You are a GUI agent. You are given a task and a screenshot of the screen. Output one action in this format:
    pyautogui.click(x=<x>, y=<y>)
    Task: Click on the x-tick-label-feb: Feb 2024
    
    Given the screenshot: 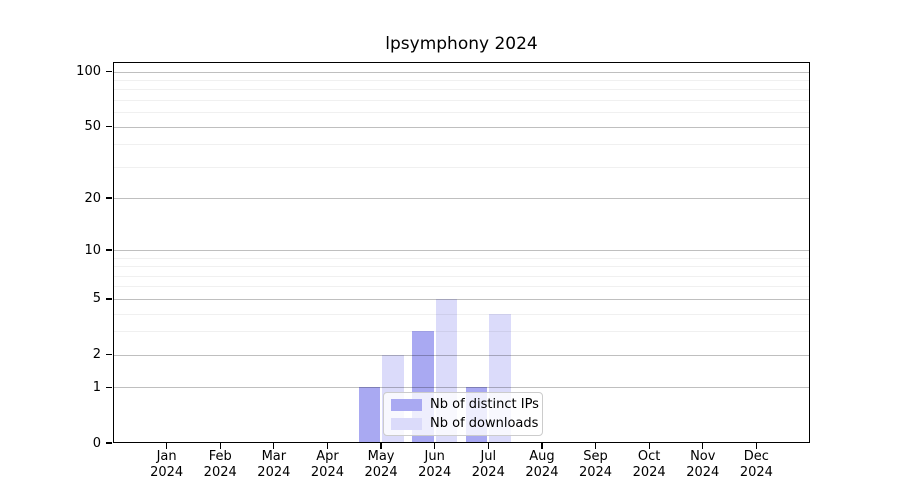 What is the action you would take?
    pyautogui.click(x=220, y=465)
    